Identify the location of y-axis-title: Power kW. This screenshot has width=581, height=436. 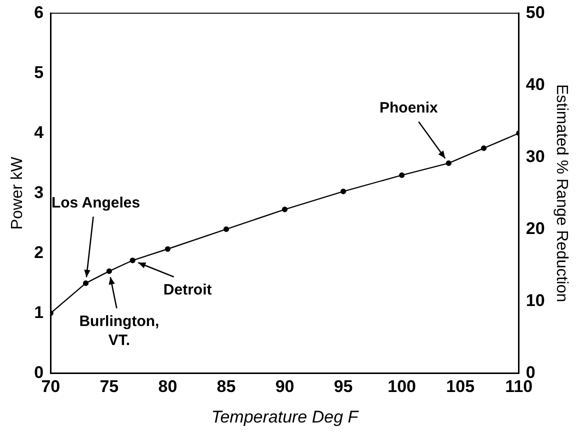
(17, 193).